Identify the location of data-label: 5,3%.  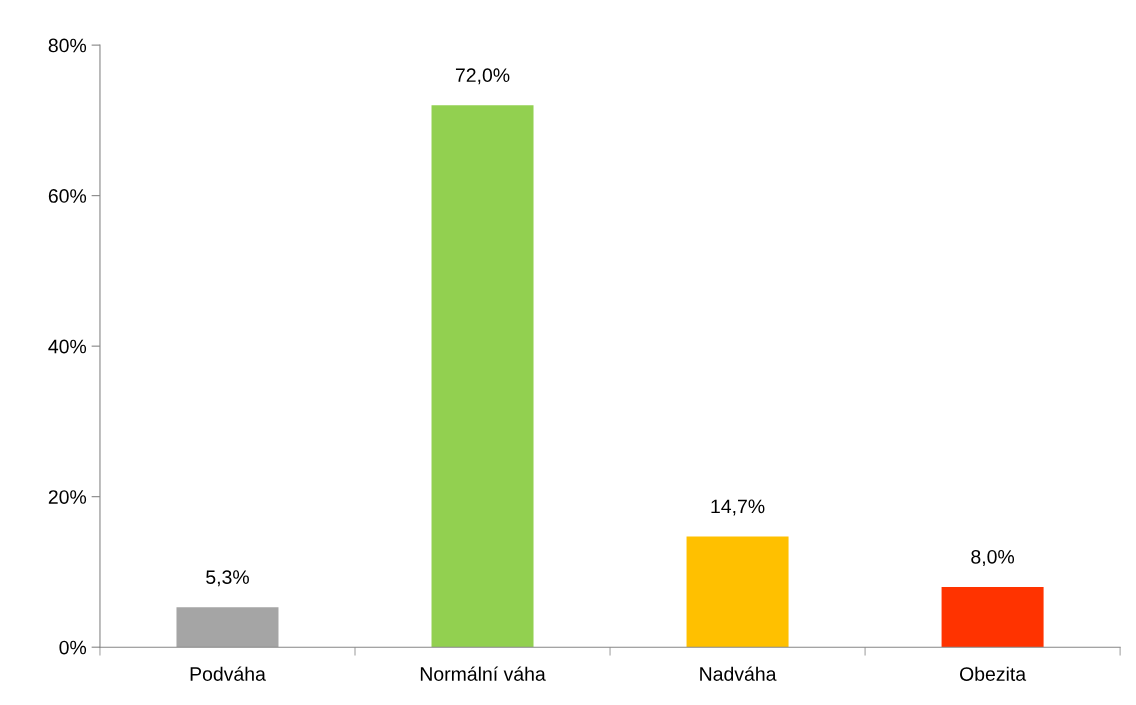
(227, 578).